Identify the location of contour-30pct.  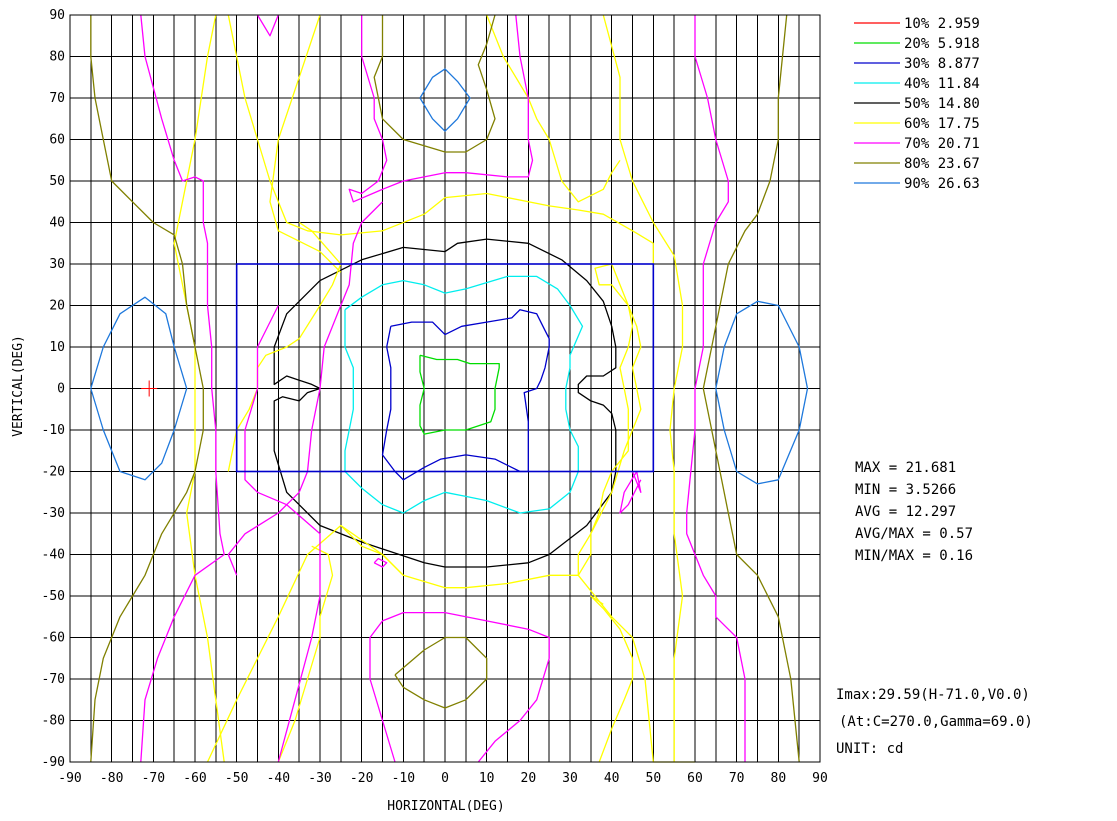
(465, 395).